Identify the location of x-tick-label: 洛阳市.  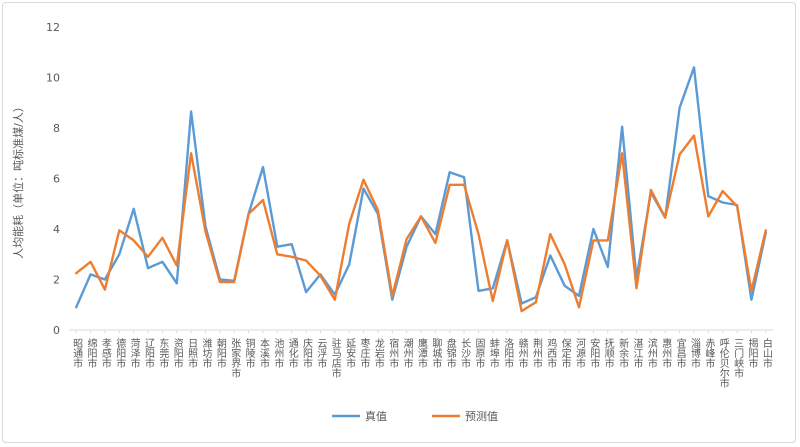
(508, 353).